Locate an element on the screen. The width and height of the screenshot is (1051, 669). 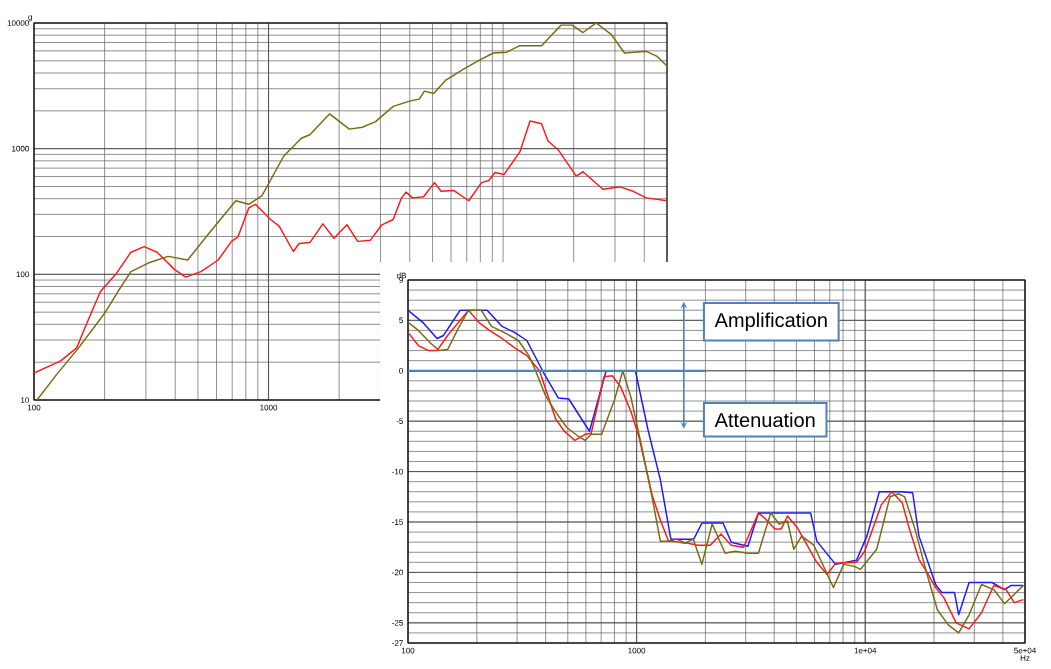
y-tick-label: -5 is located at coordinates (399, 421).